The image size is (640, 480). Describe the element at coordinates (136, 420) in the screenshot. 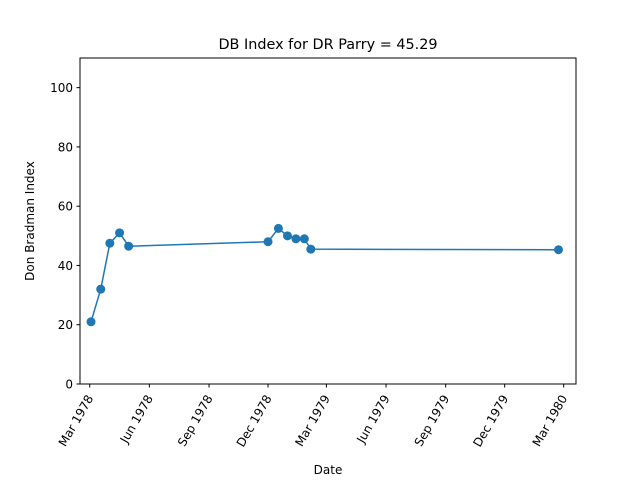

I see `x-tick-label: Jun 1978` at that location.